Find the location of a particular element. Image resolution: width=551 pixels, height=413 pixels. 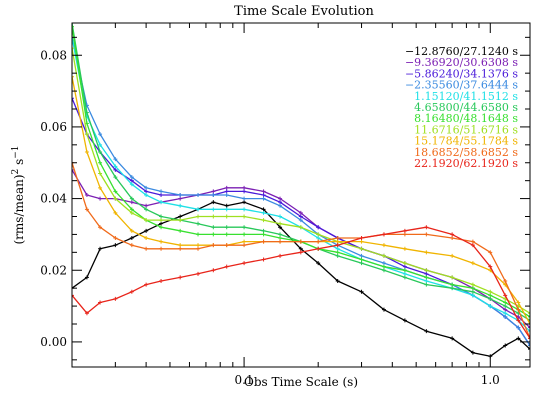

legend-entry-1: −12.8760/27.1240 s is located at coordinates (461, 51).